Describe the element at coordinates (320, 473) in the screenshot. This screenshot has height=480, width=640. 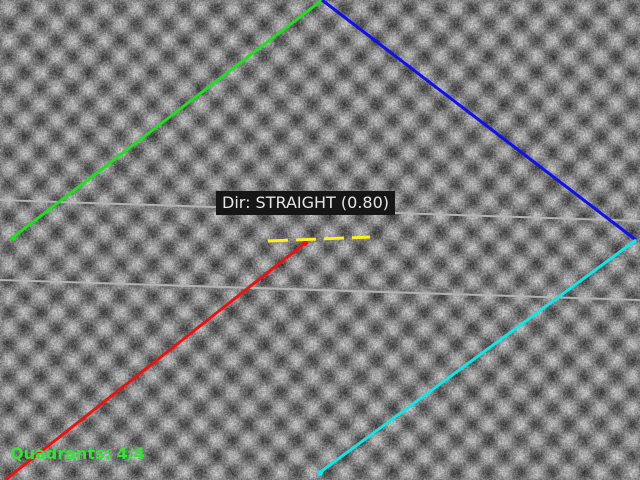
I see `lane-endpoint-bottom-right` at that location.